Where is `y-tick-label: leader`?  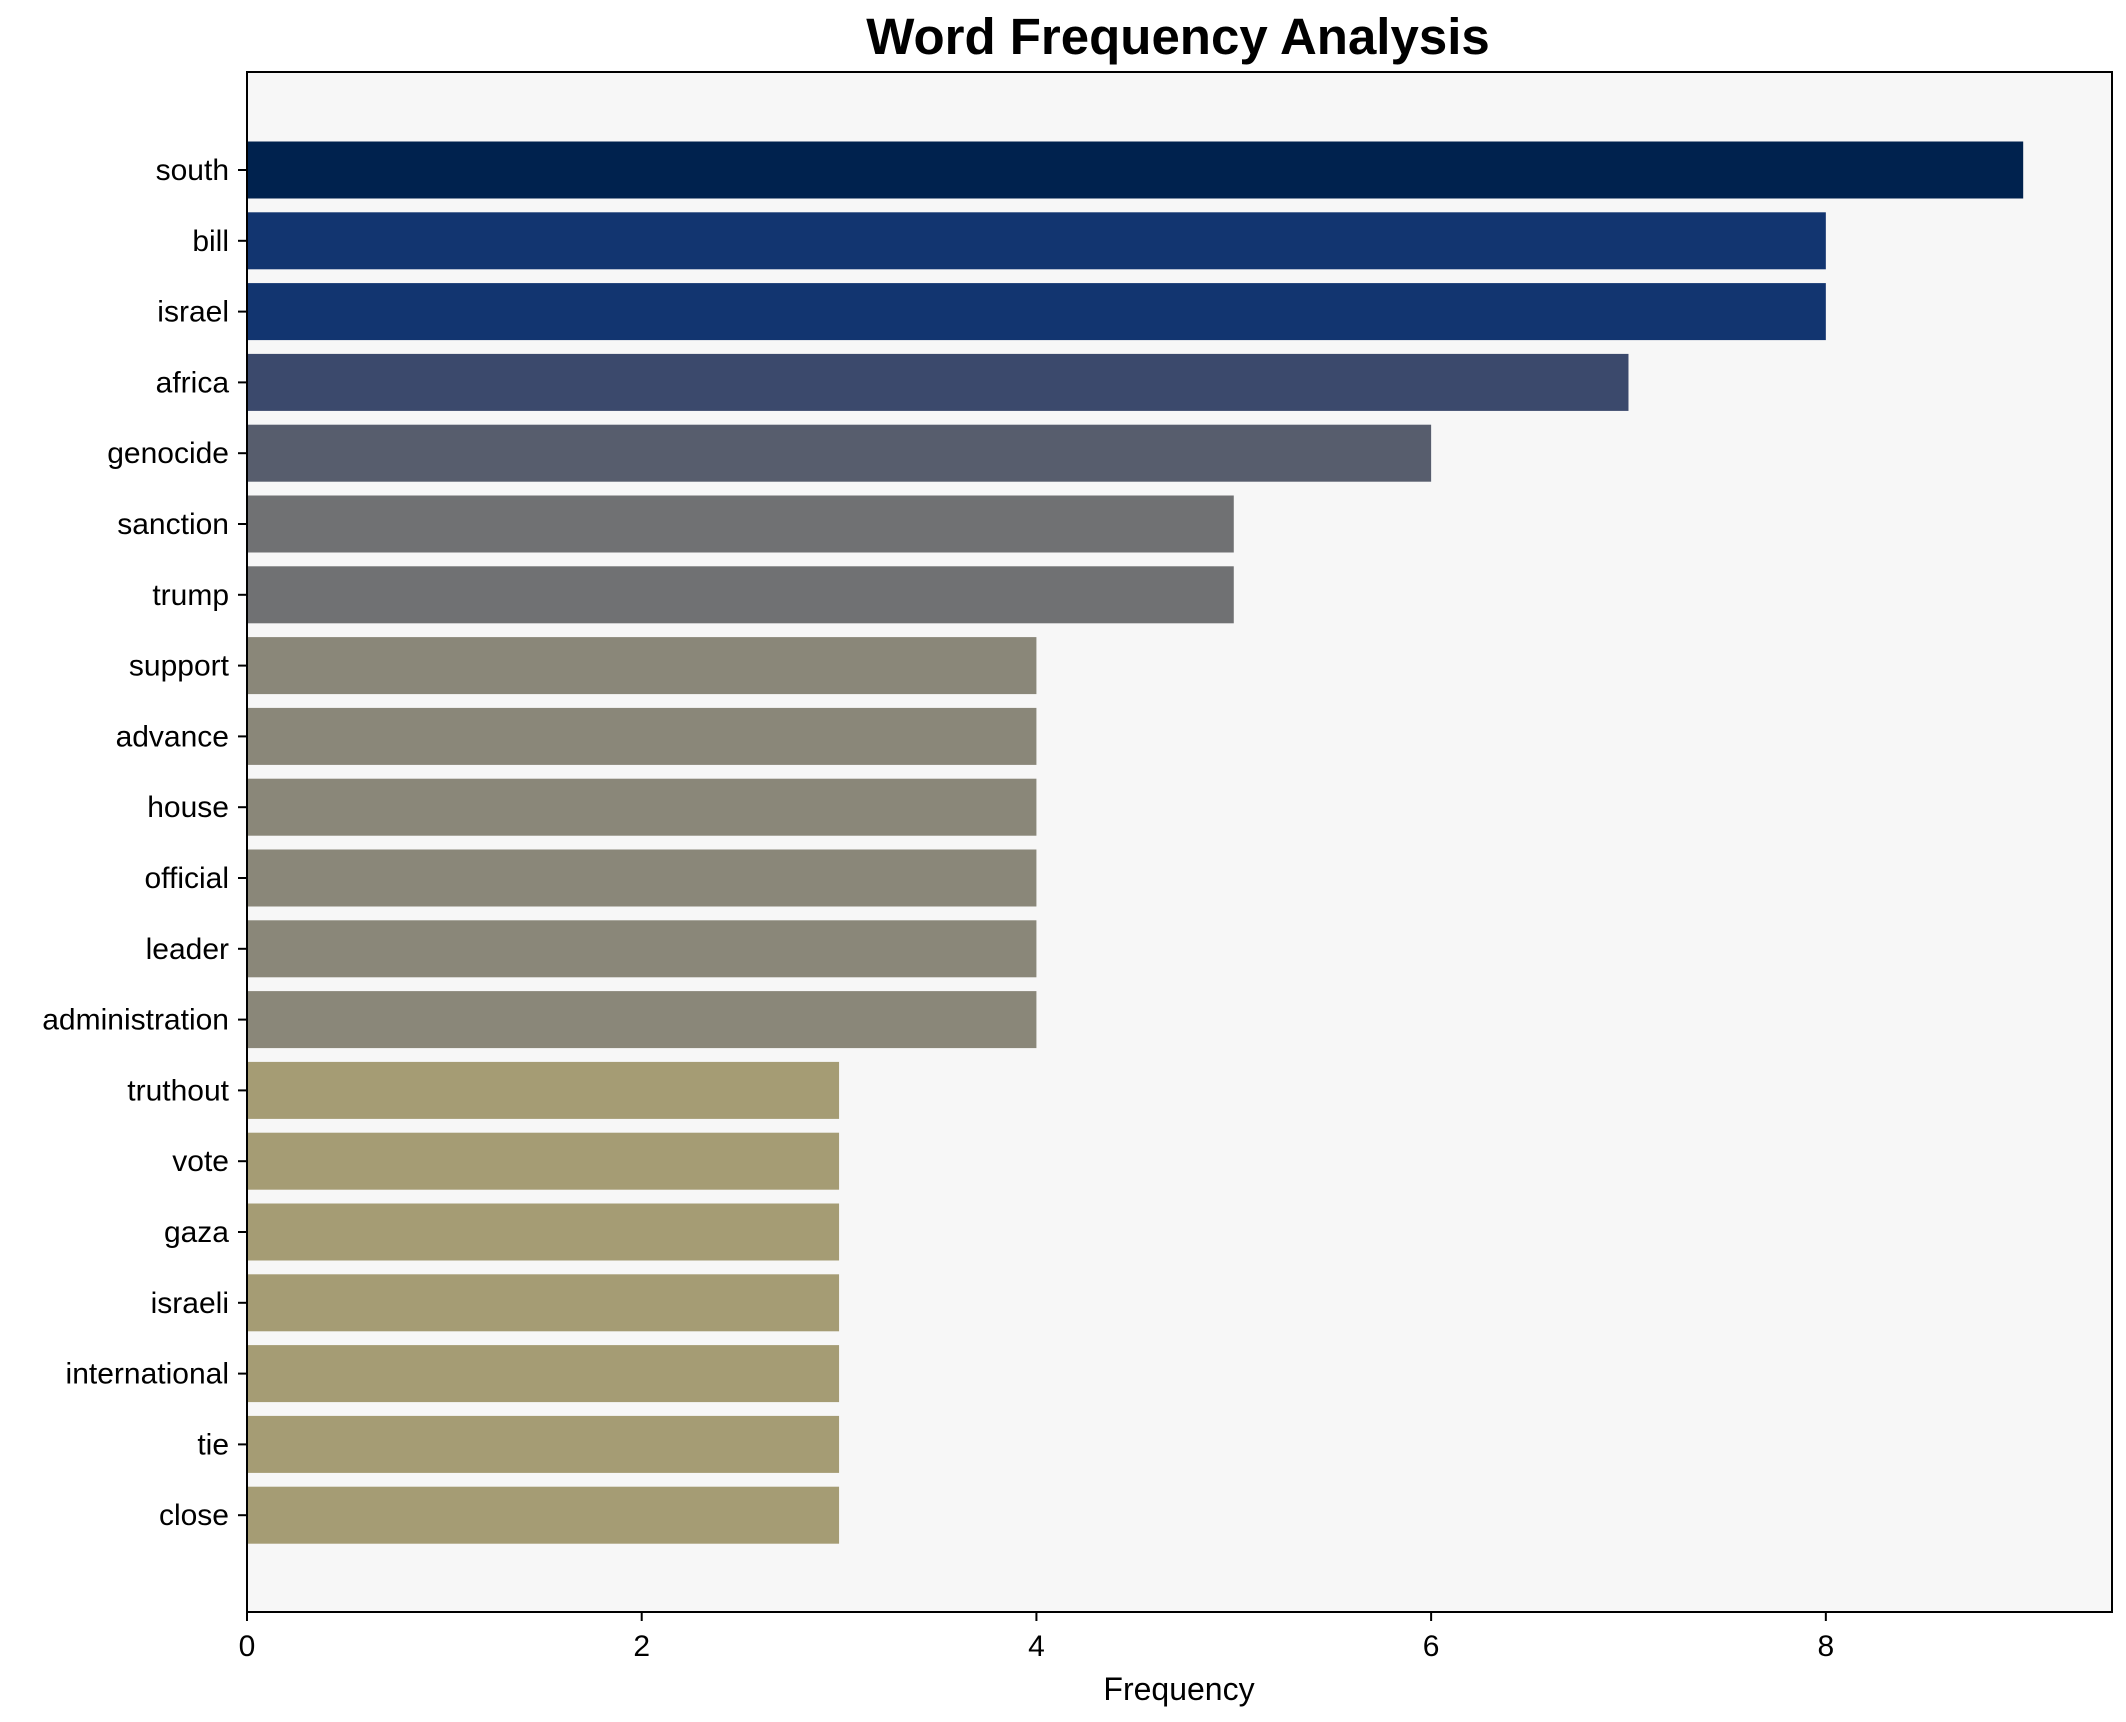
y-tick-label: leader is located at coordinates (187, 949).